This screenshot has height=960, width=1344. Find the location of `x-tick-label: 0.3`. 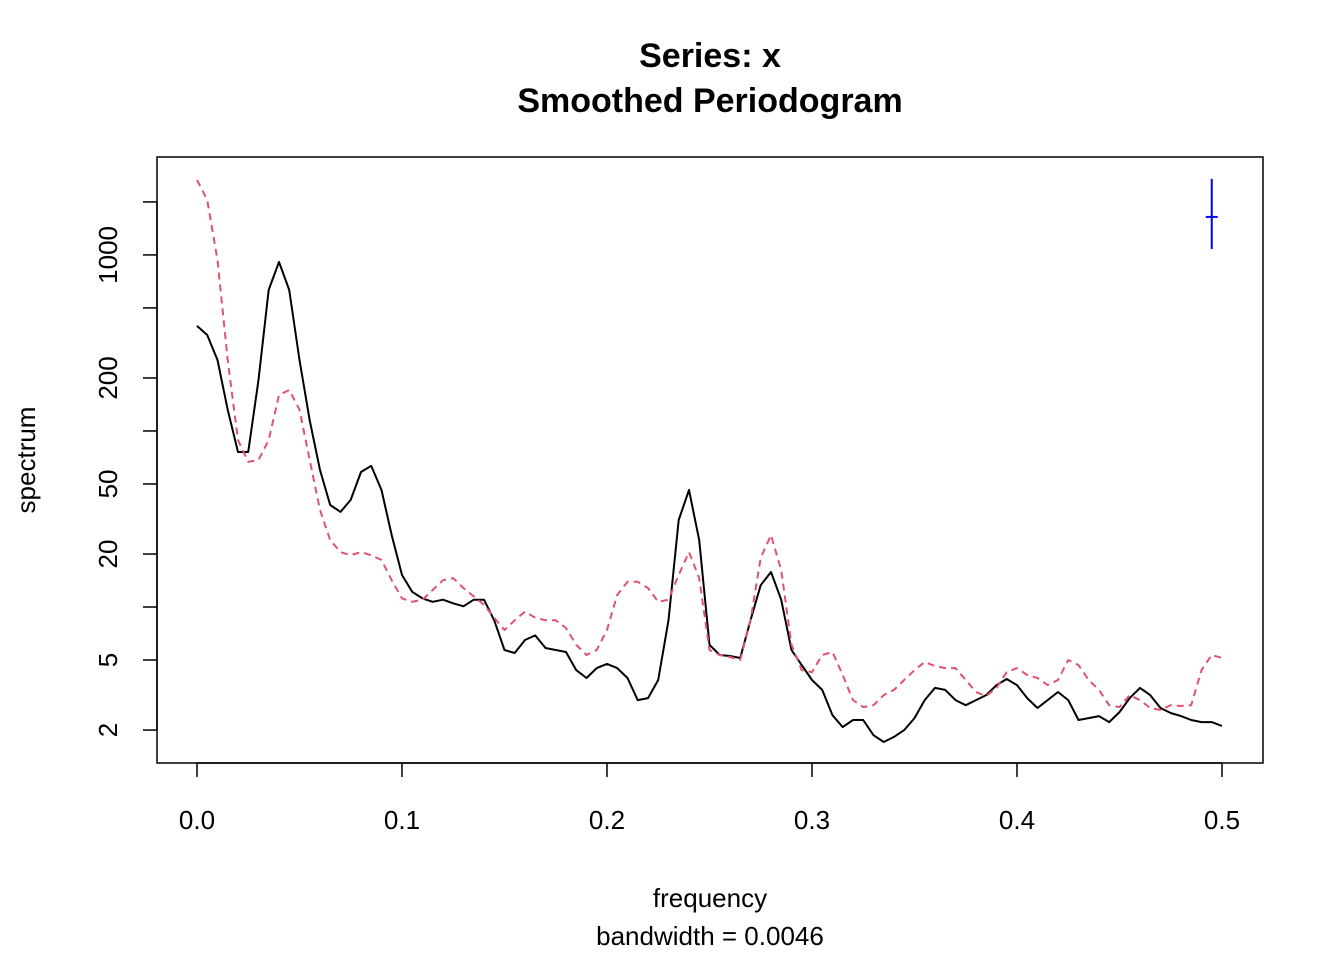

x-tick-label: 0.3 is located at coordinates (812, 820).